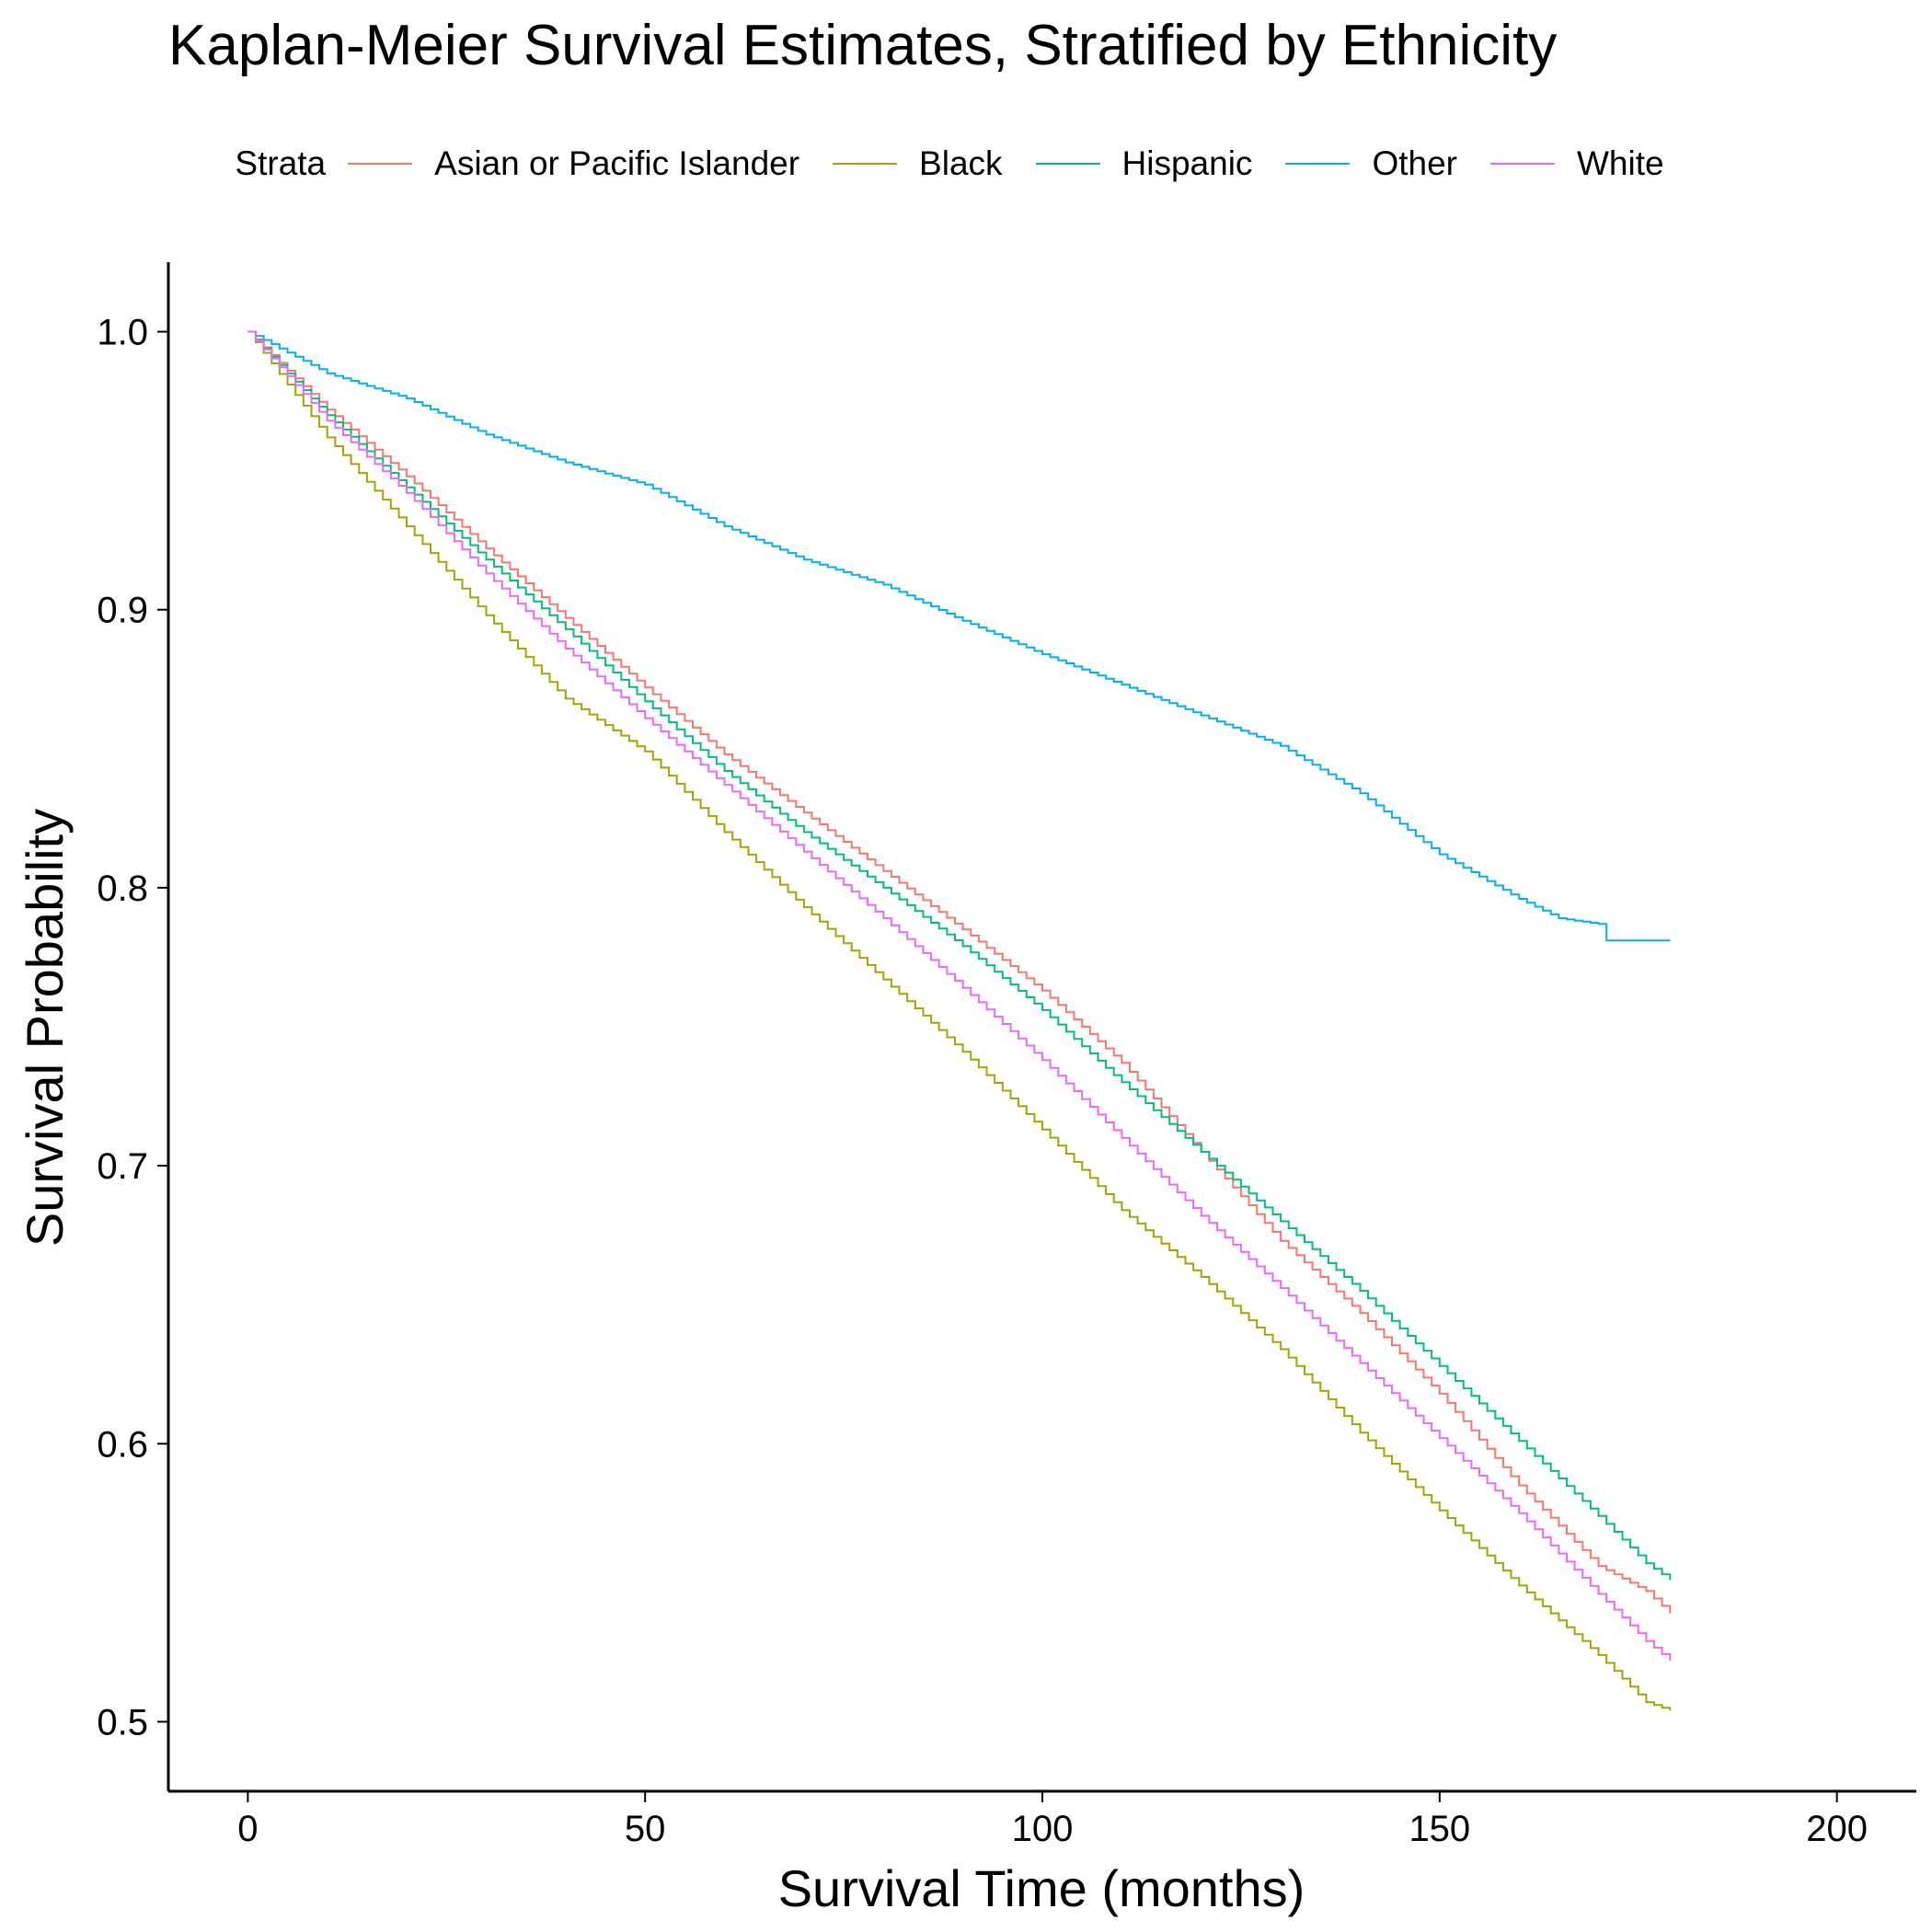  Describe the element at coordinates (122, 1722) in the screenshot. I see `y-tick-label: 0.5` at that location.